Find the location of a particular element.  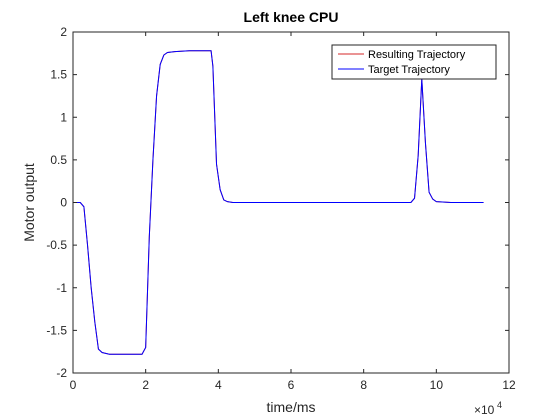

x-tick-label: 10 is located at coordinates (437, 385).